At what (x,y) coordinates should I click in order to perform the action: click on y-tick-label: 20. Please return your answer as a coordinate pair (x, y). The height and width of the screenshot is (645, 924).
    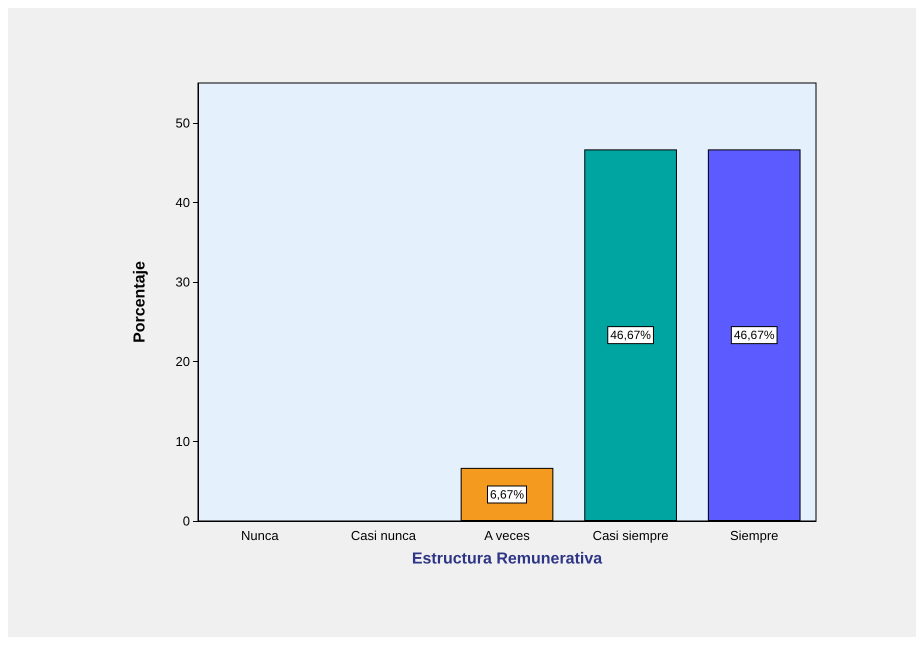
    Looking at the image, I should click on (183, 362).